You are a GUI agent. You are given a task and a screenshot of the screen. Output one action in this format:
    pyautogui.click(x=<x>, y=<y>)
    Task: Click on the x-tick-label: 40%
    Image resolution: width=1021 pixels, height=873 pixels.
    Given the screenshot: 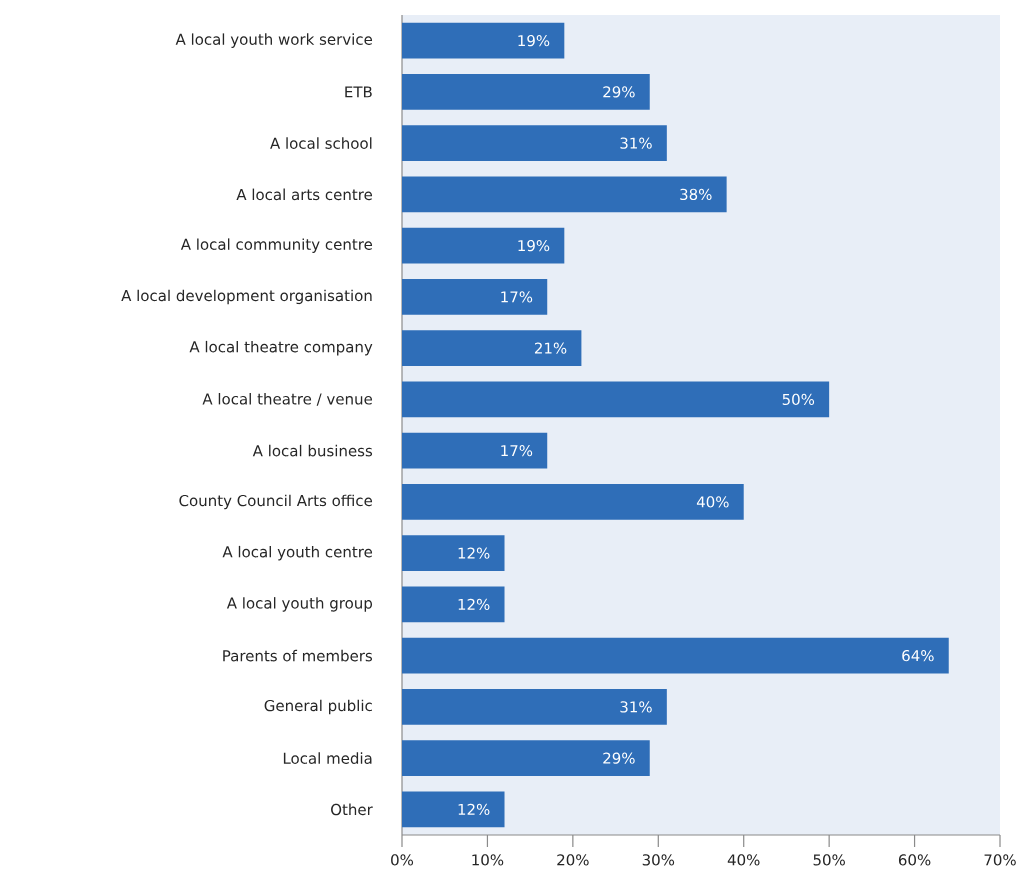 What is the action you would take?
    pyautogui.click(x=743, y=860)
    